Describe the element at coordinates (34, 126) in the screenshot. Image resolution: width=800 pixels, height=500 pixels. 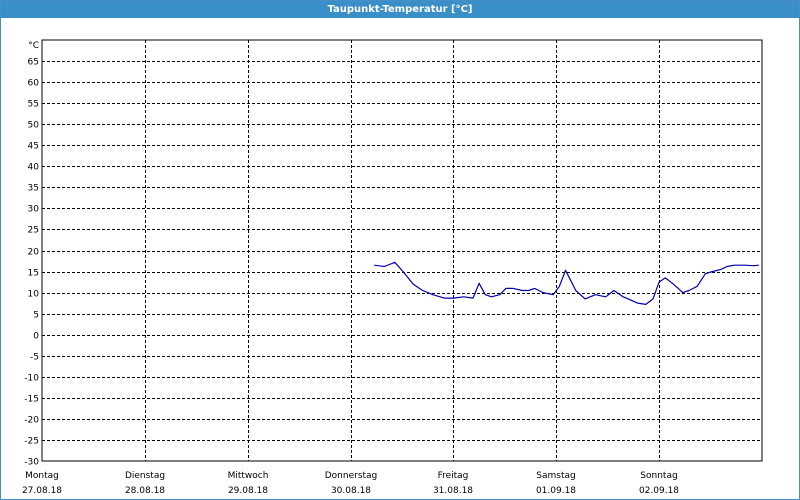
I see `y-tick-label: 50` at that location.